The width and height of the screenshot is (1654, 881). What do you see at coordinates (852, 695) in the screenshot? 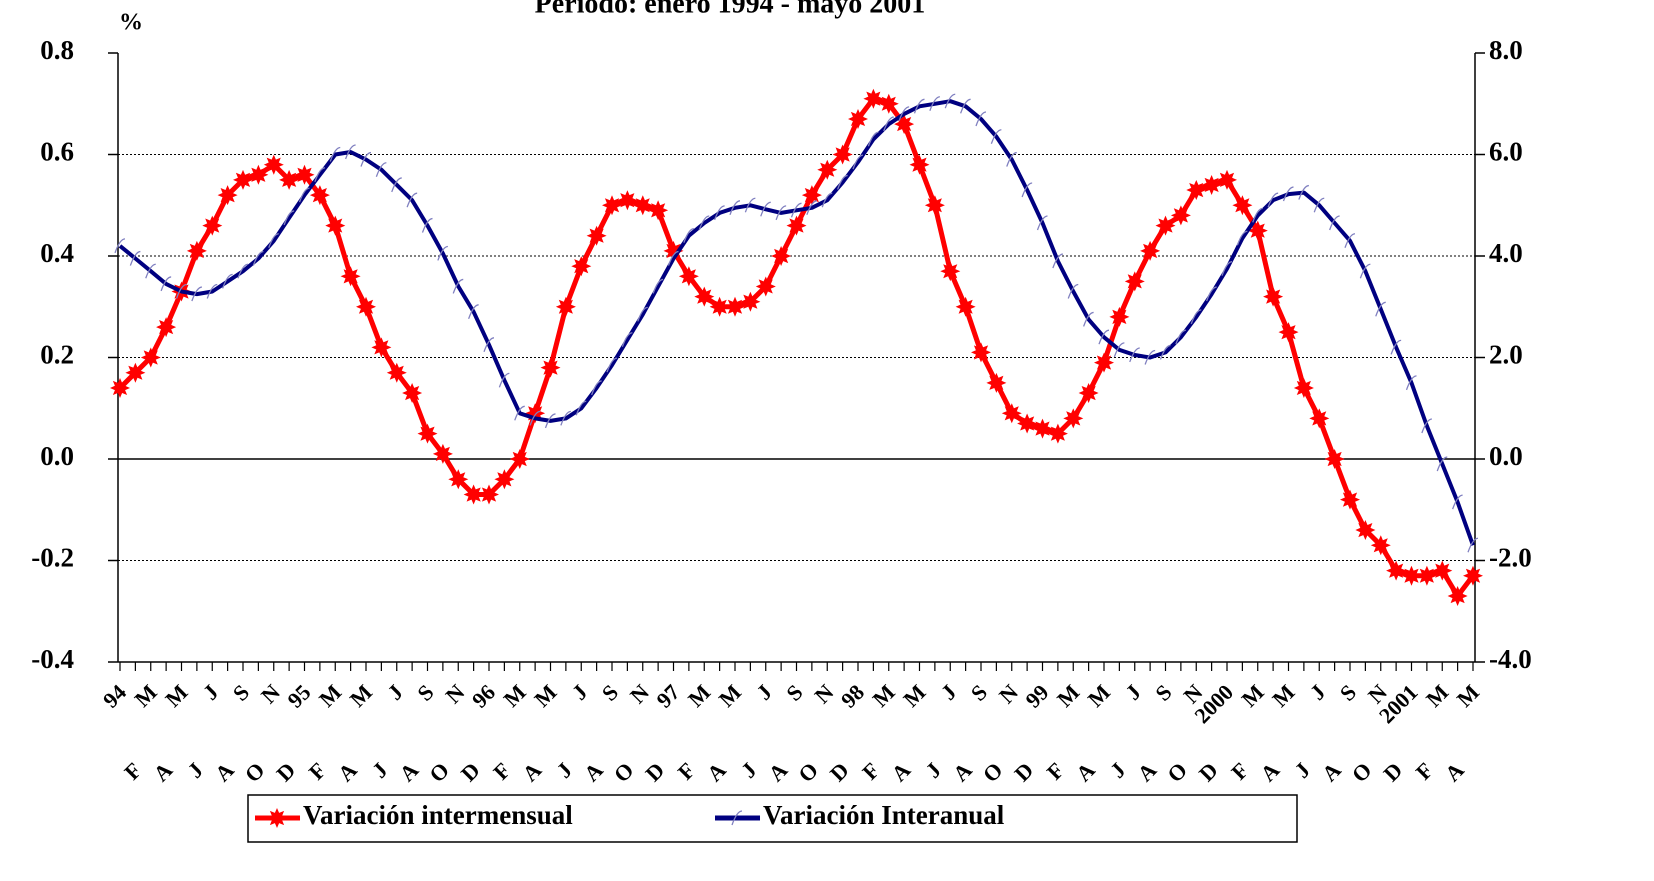
I see `x-tick-label: 98` at bounding box center [852, 695].